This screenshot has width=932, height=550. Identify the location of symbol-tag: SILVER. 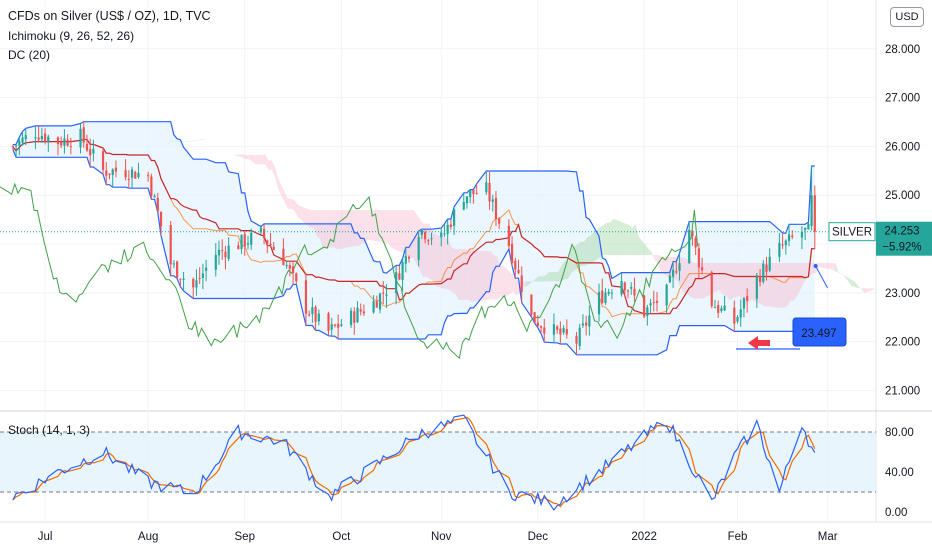
(852, 233).